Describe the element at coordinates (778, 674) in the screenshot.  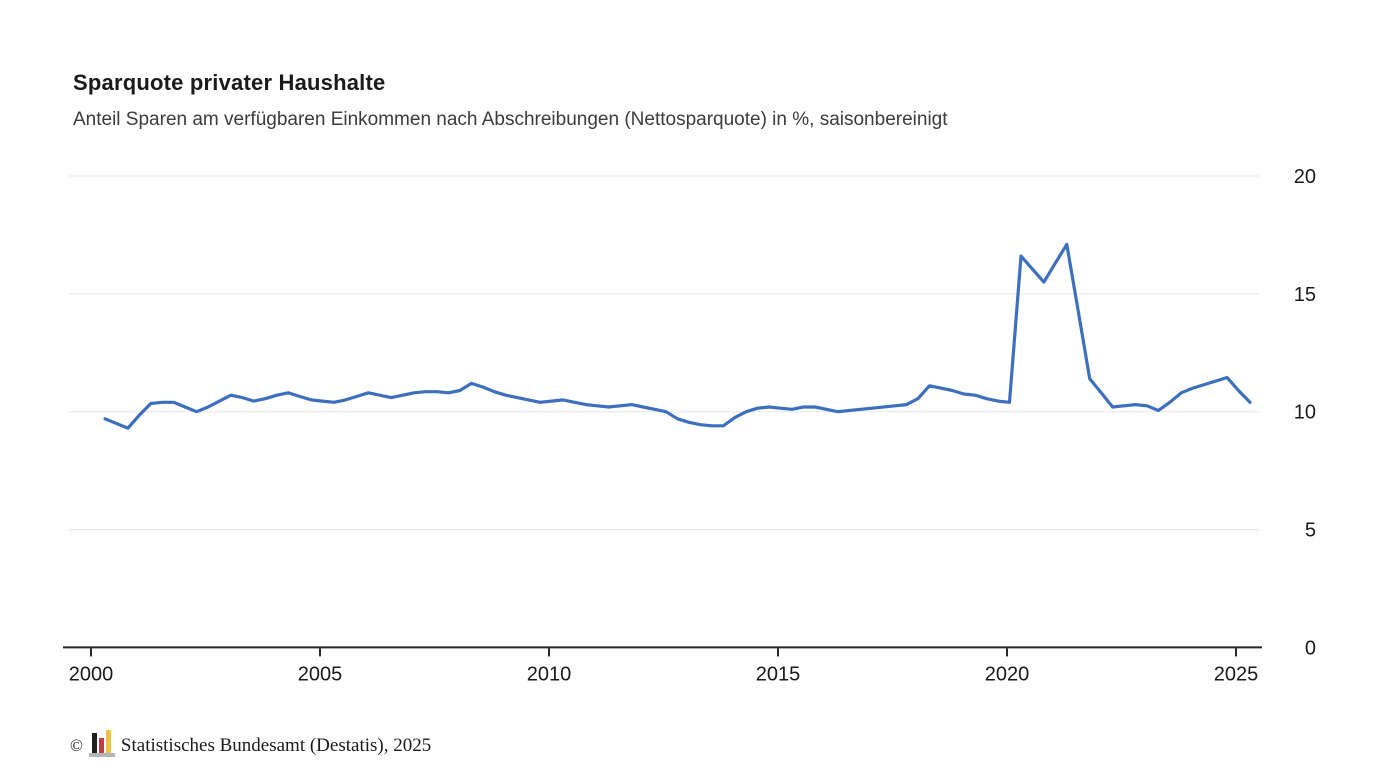
I see `x-tick-label: 2015` at that location.